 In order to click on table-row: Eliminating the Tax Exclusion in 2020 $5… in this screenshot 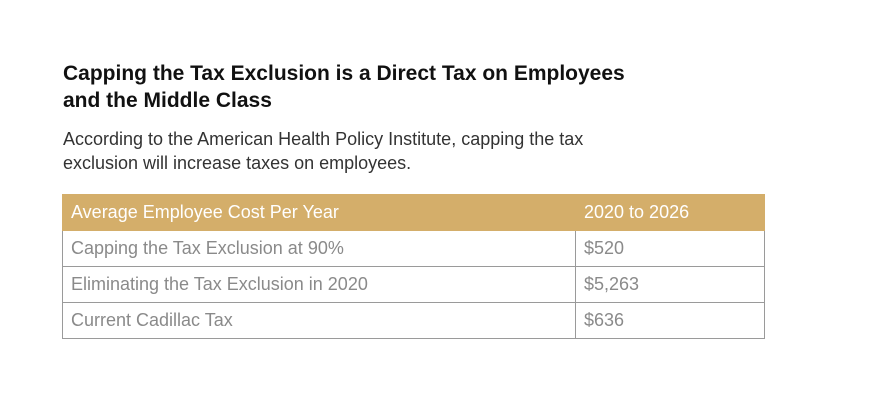, I will do `click(413, 284)`.